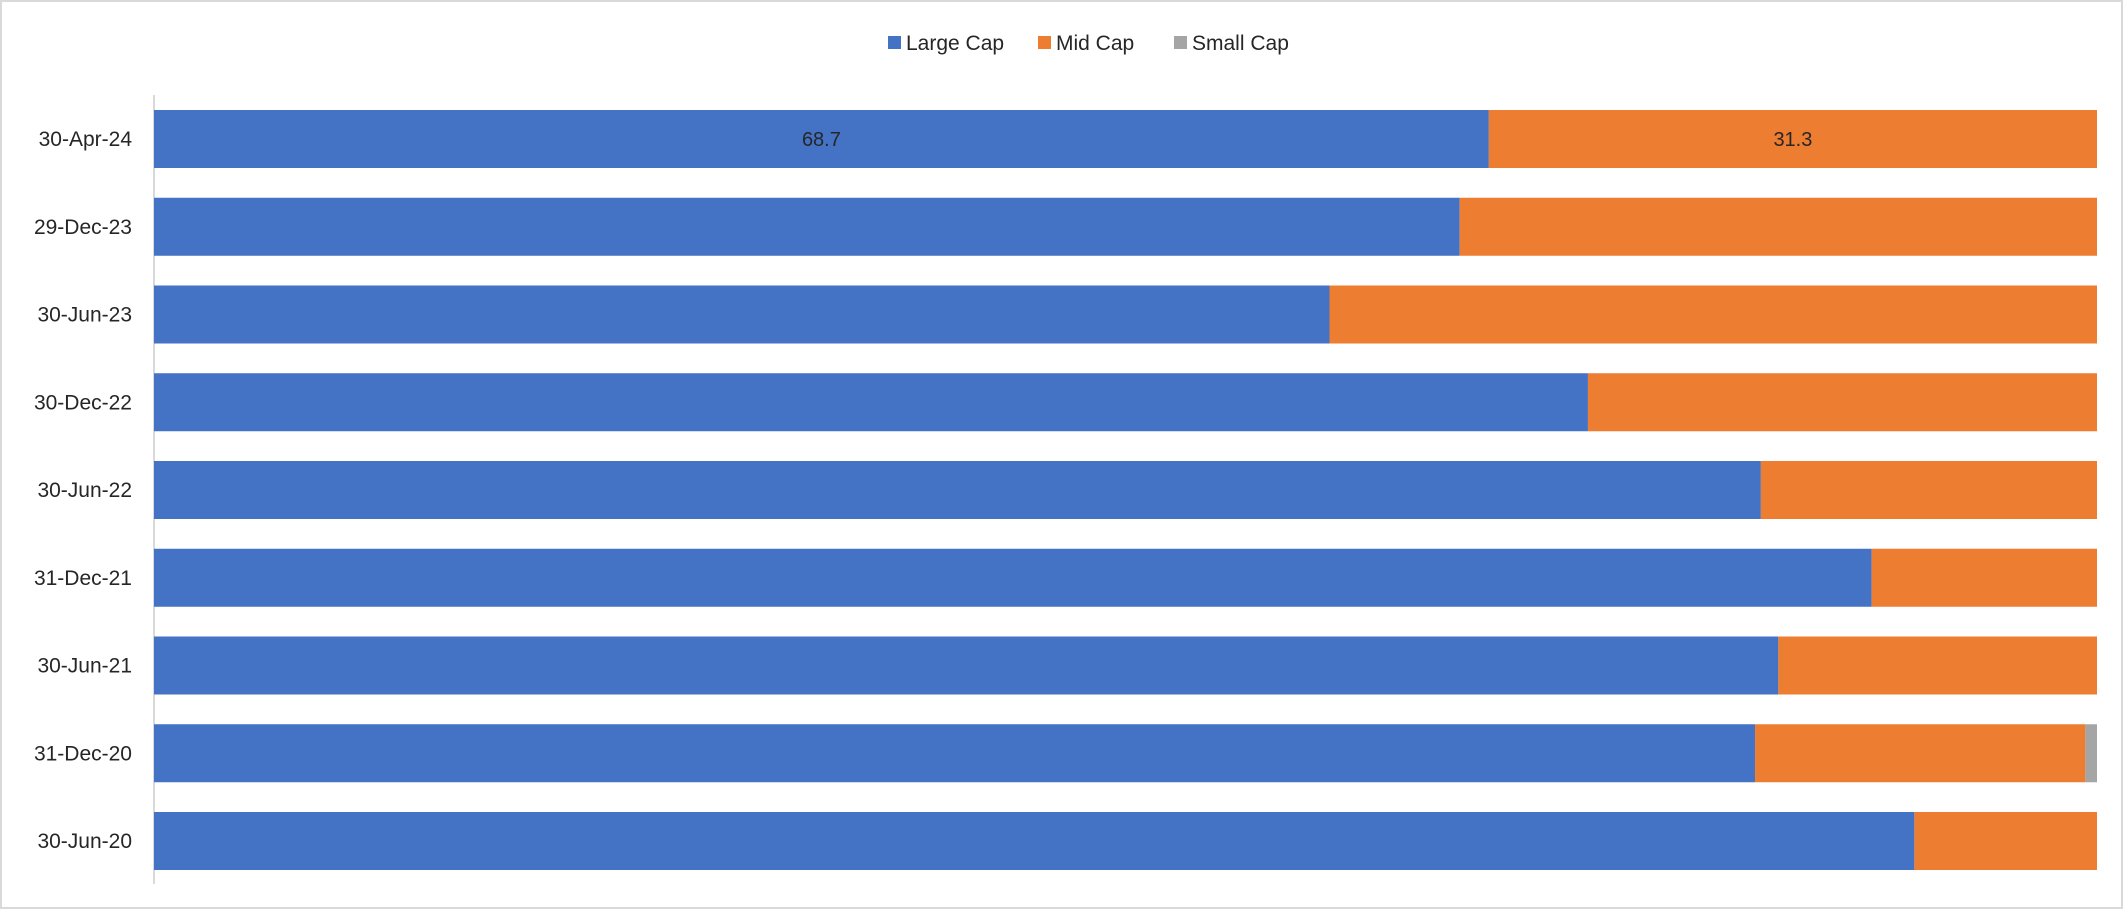 This screenshot has height=909, width=2123. What do you see at coordinates (1240, 43) in the screenshot?
I see `legend-label-small-cap: Small Cap` at bounding box center [1240, 43].